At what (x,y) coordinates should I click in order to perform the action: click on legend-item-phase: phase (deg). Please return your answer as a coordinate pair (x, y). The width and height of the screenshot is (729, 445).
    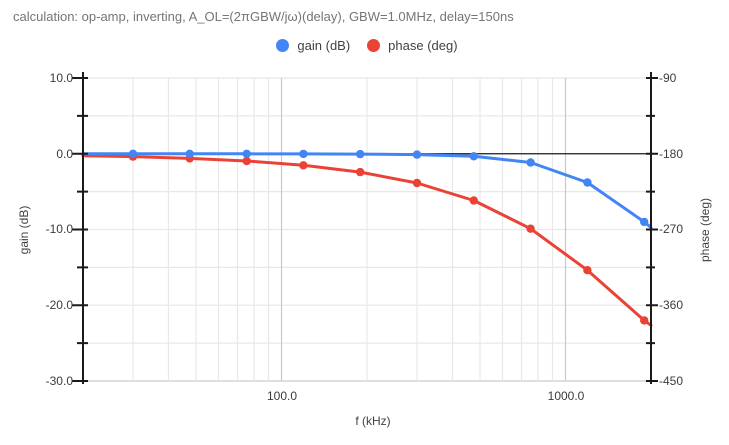
    Looking at the image, I should click on (412, 45).